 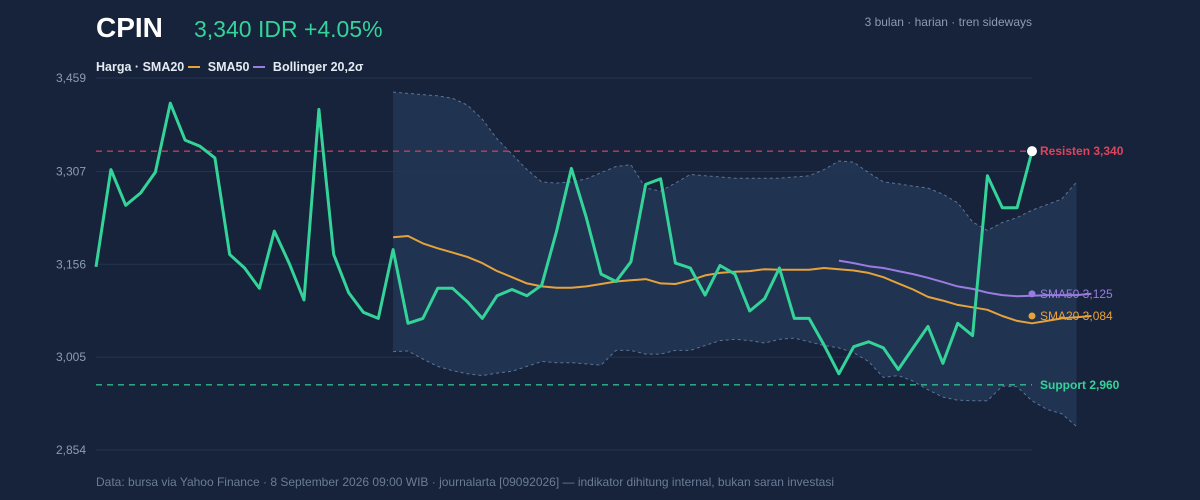 What do you see at coordinates (1032, 294) in the screenshot?
I see `sma50-end-dot` at bounding box center [1032, 294].